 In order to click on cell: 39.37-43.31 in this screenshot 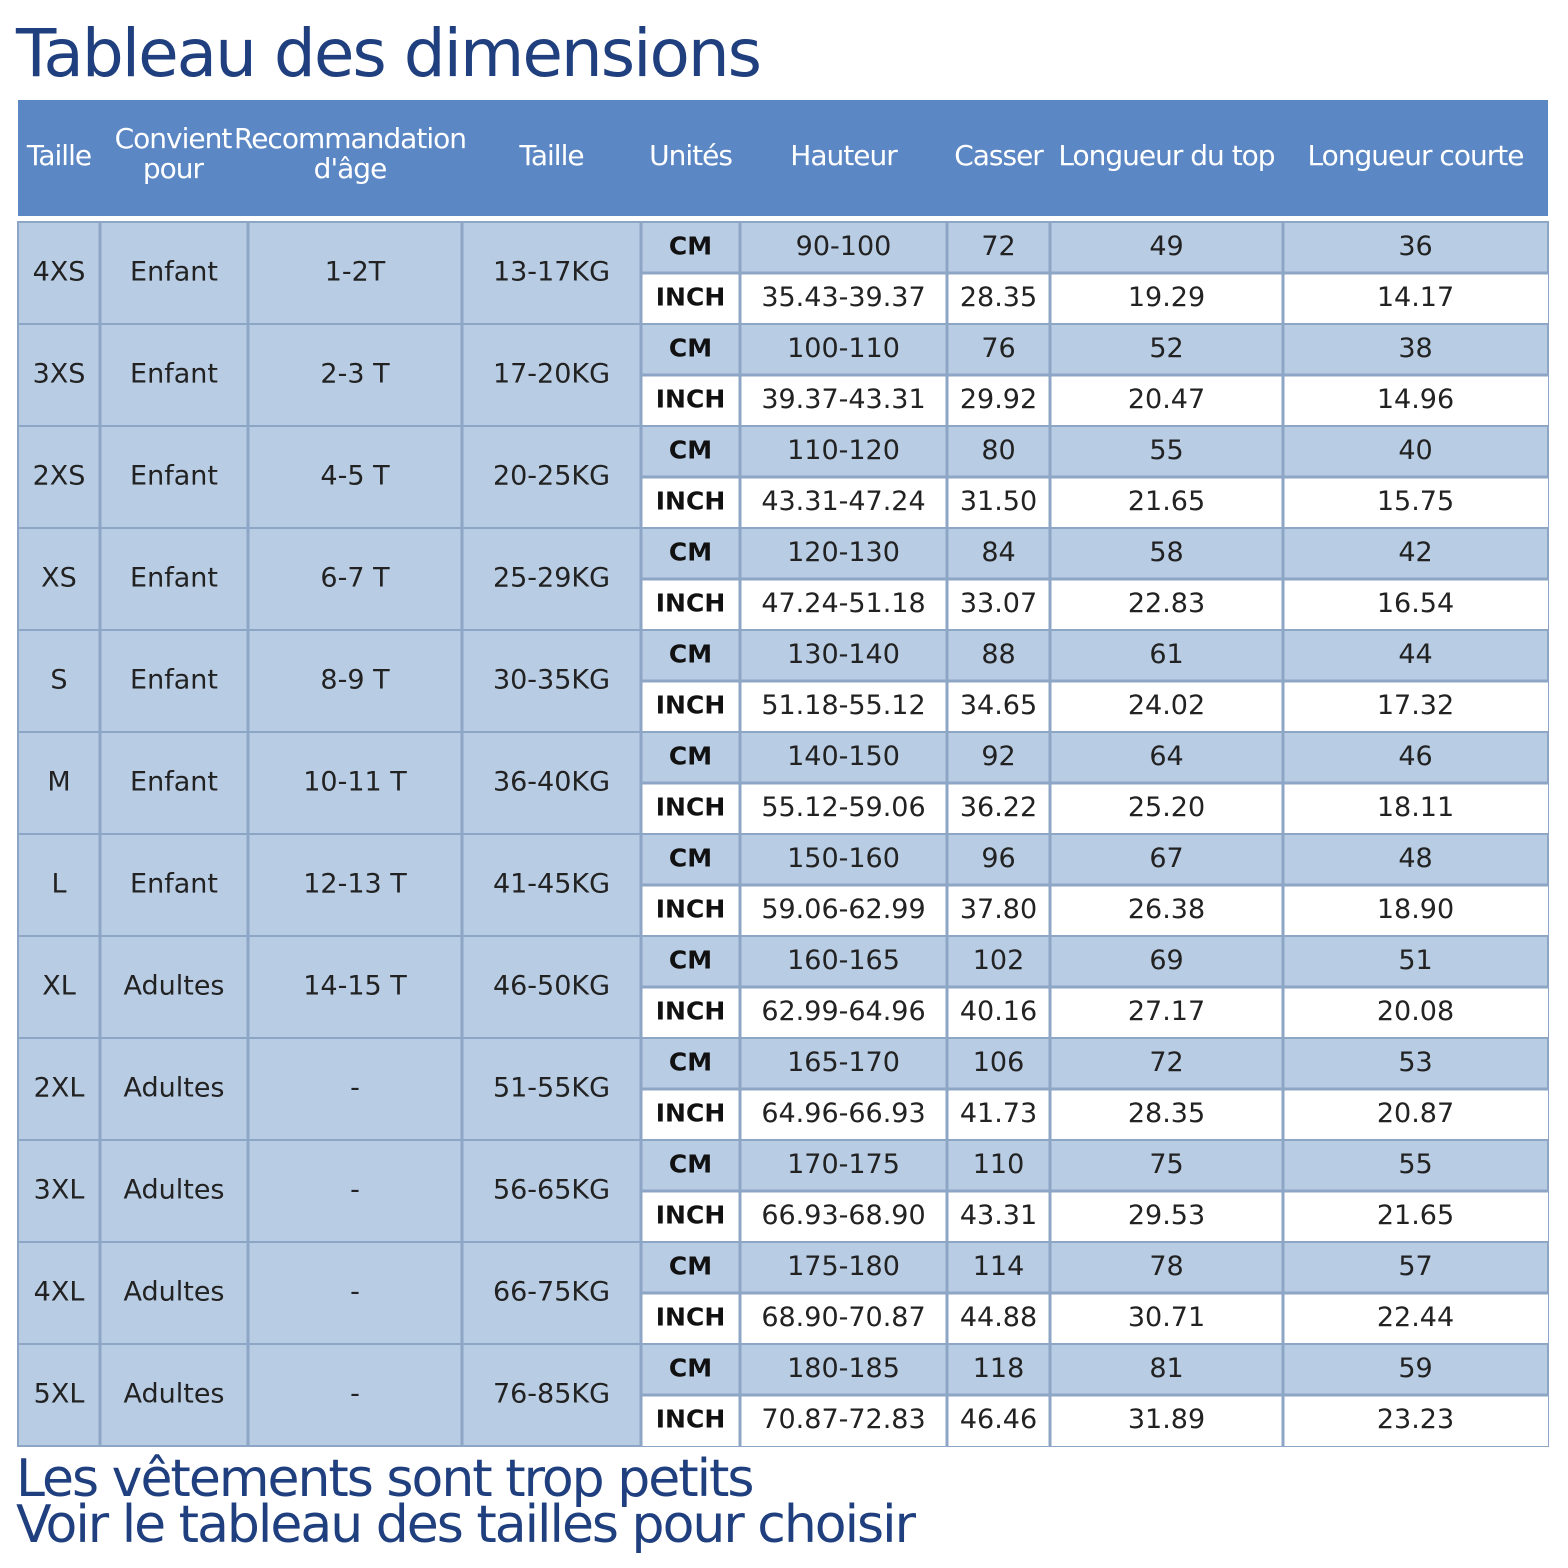, I will do `click(843, 399)`.